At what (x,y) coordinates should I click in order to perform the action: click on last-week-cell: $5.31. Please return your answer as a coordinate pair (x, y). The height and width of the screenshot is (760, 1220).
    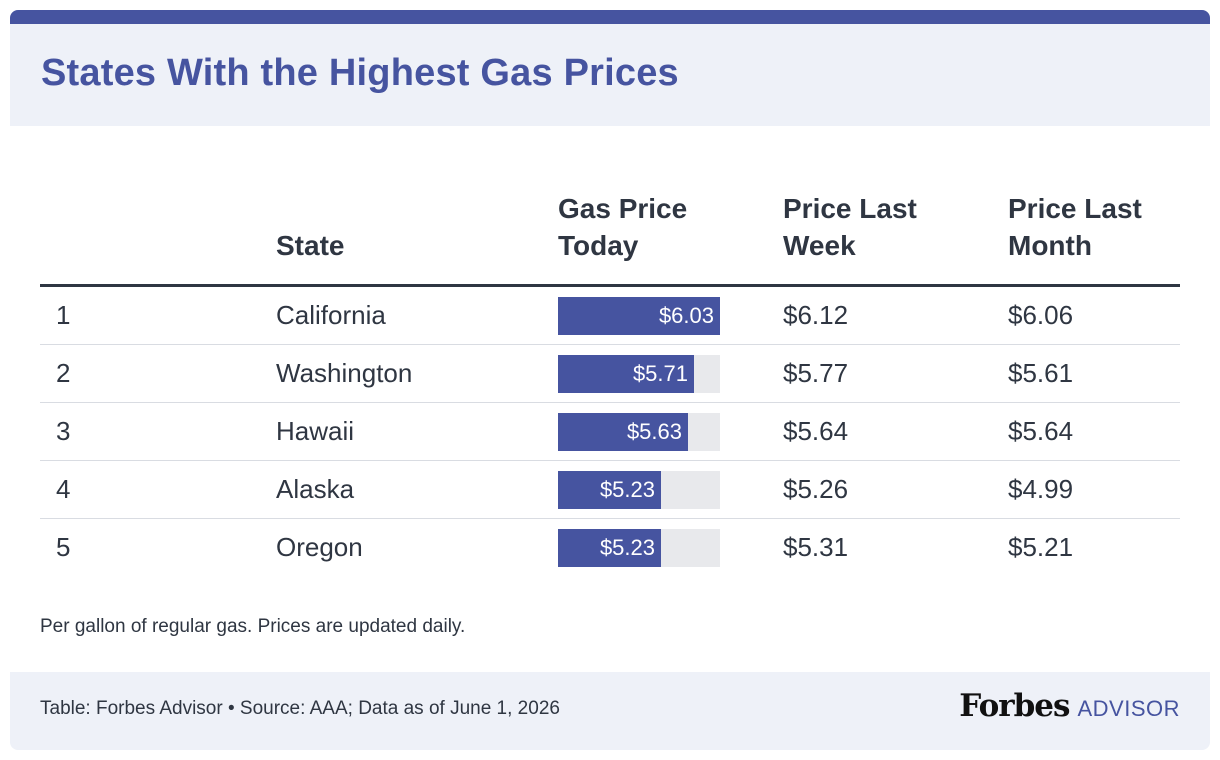
    Looking at the image, I should click on (816, 547).